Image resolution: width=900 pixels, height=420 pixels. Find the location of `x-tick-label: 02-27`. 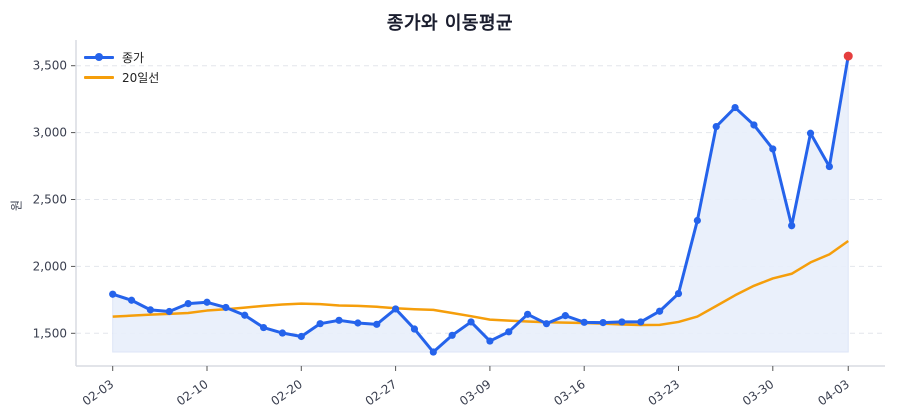

x-tick-label: 02-27 is located at coordinates (381, 392).